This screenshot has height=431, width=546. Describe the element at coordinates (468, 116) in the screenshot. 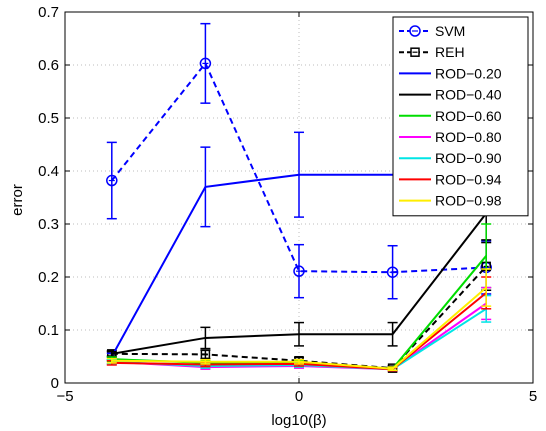

I see `legend-label: ROD−0.60` at that location.